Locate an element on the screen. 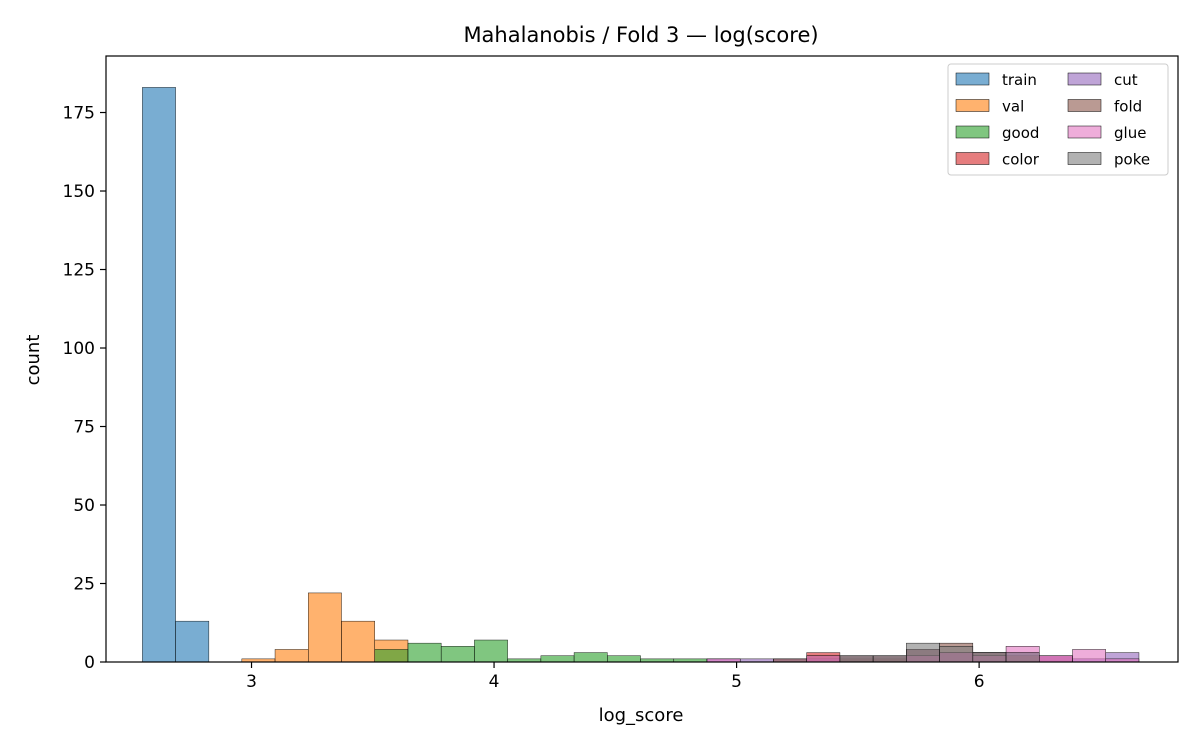  legend-swatch-color is located at coordinates (972, 158).